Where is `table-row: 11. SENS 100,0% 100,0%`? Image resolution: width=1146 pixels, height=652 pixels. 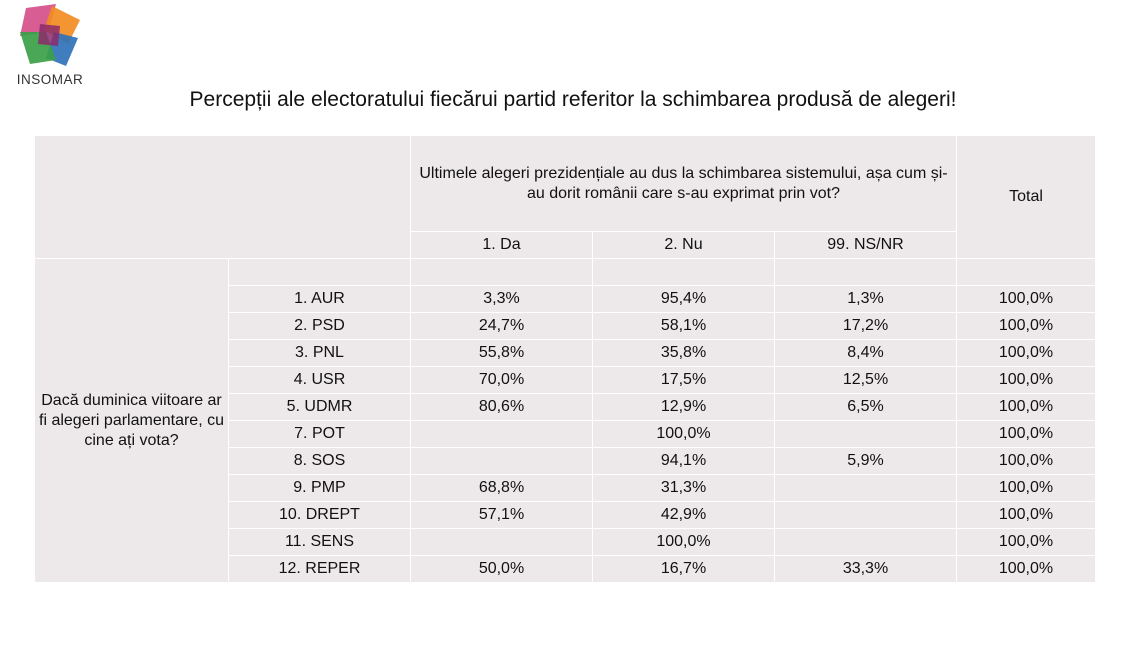 table-row: 11. SENS 100,0% 100,0% is located at coordinates (565, 542).